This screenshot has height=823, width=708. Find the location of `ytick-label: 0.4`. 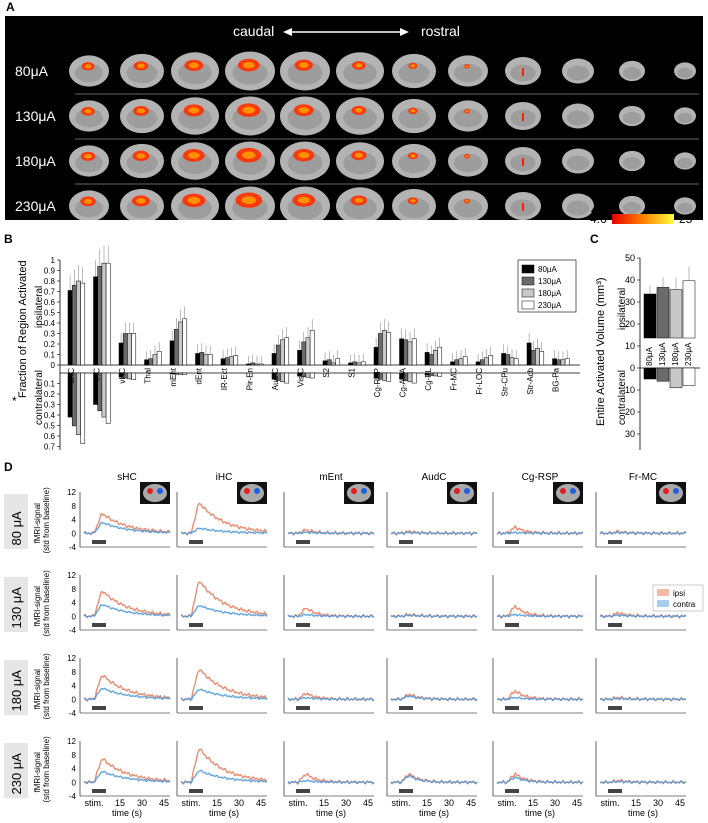

ytick-label: 0.4 is located at coordinates (50, 323).